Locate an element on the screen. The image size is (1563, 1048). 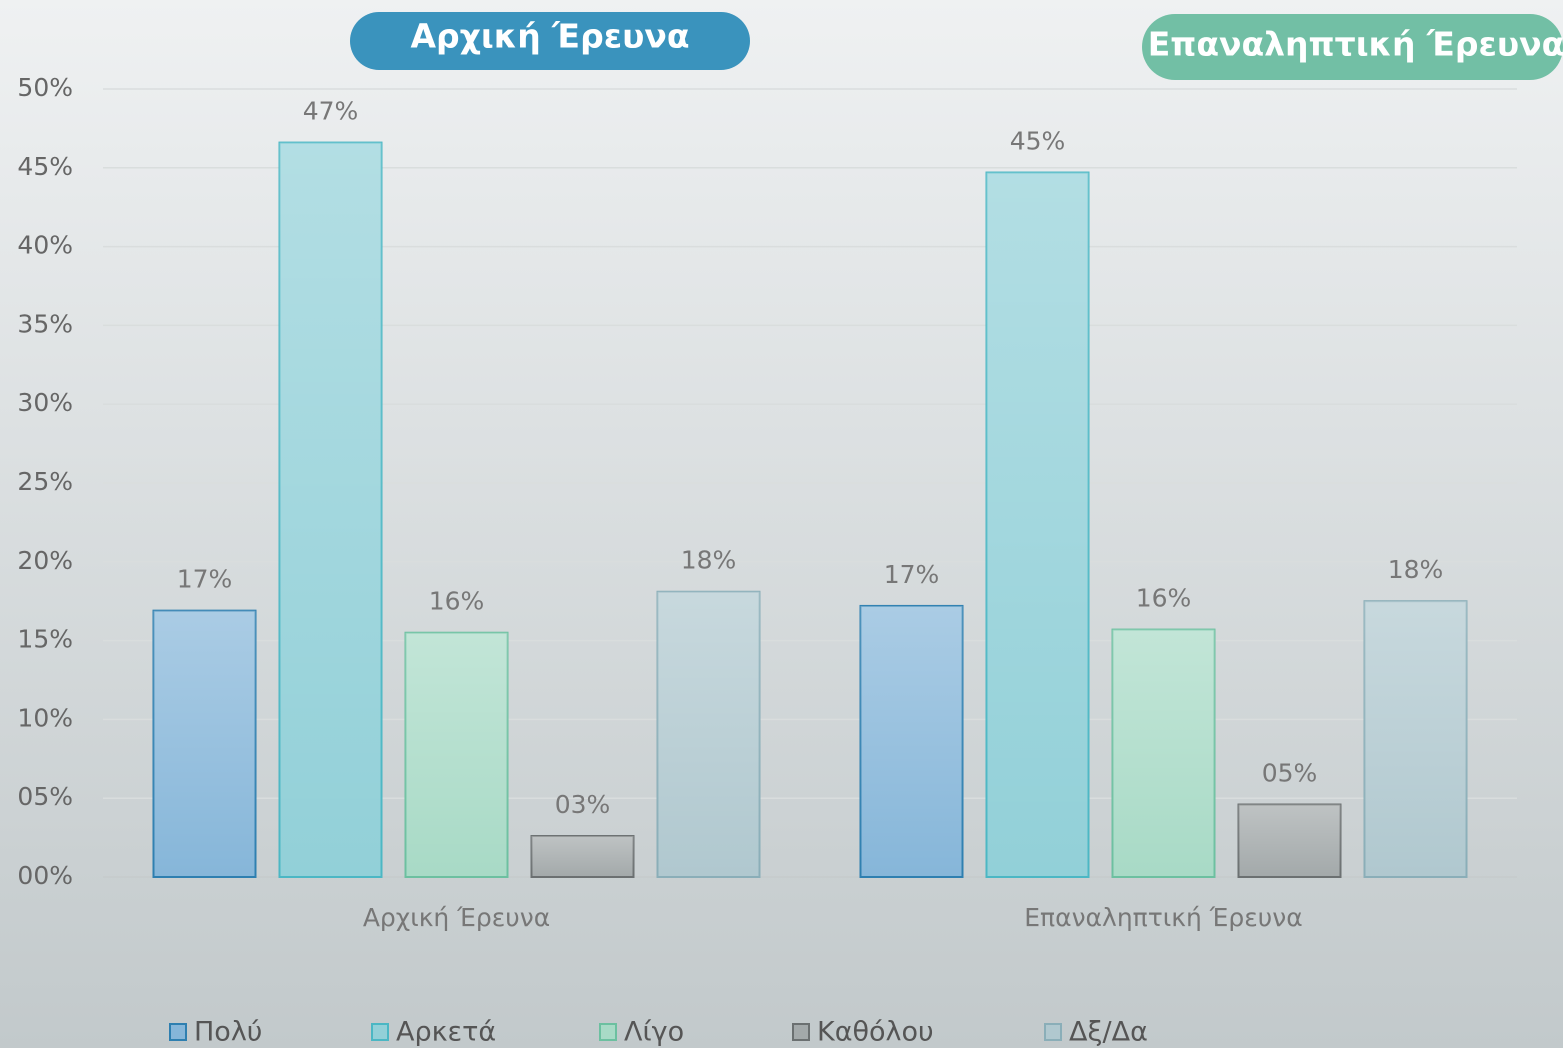
y-tick-label: 20% is located at coordinates (45, 560).